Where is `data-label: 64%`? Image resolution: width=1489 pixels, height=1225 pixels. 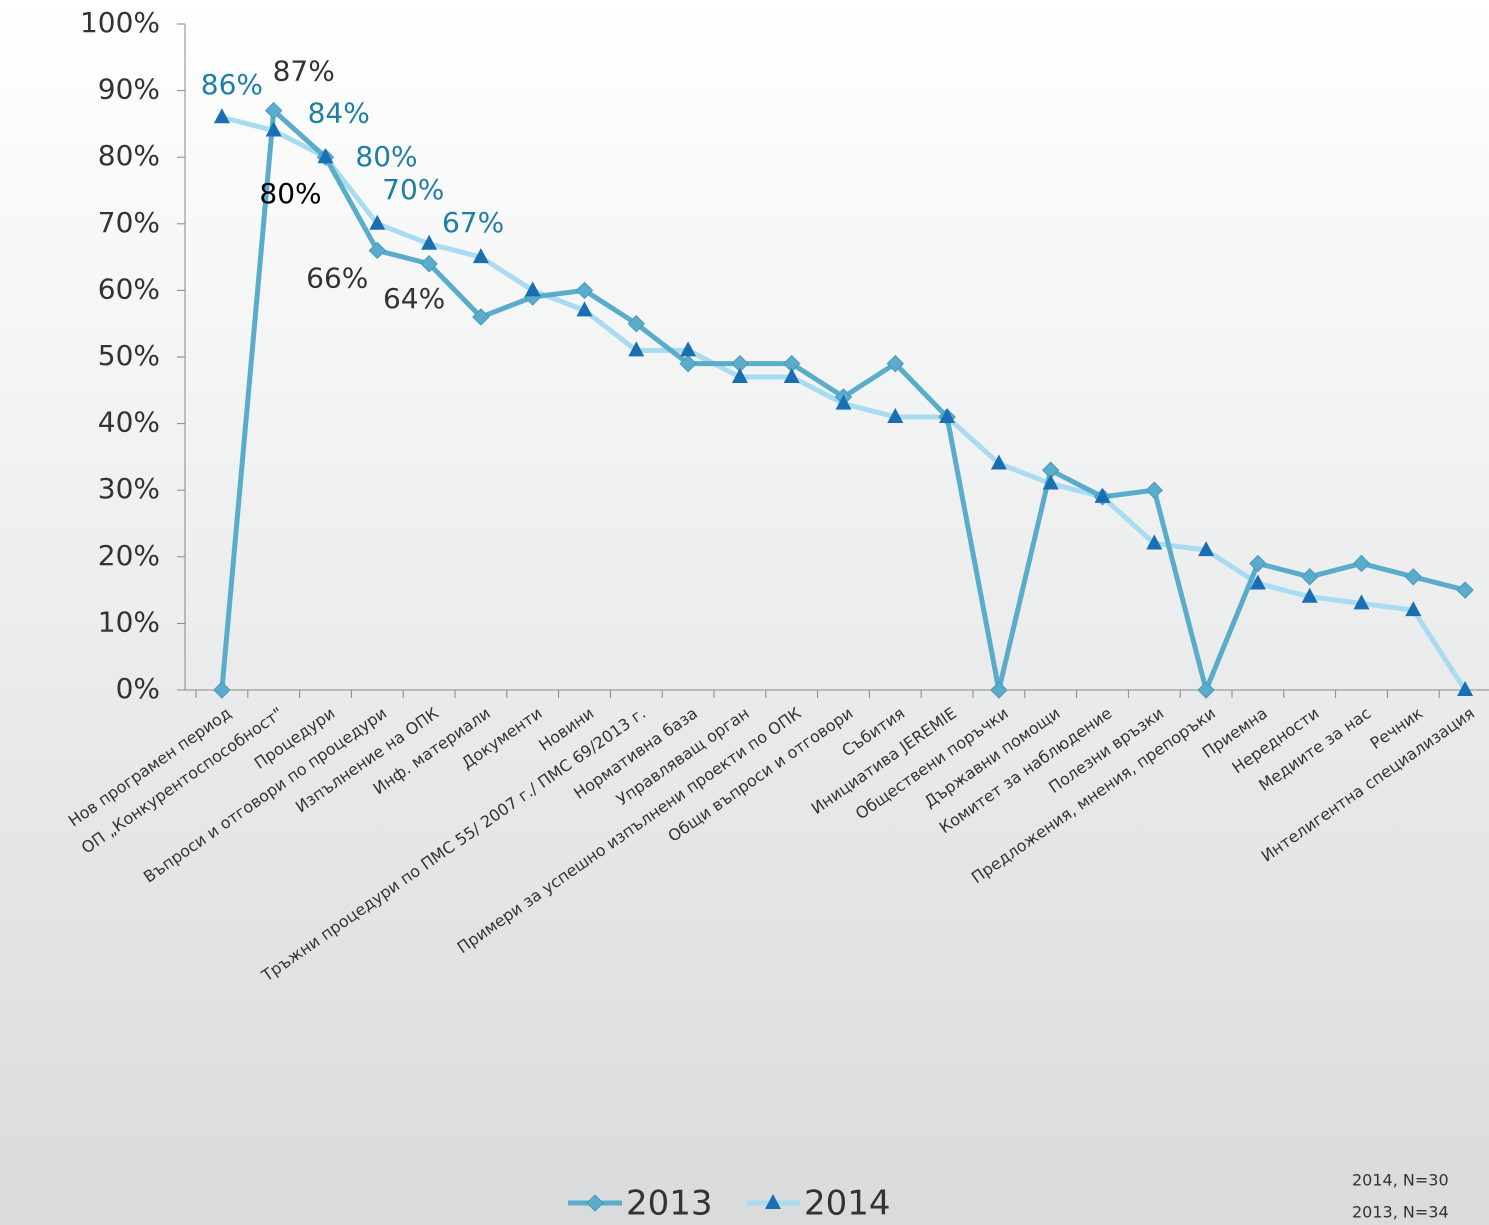
data-label: 64% is located at coordinates (414, 298).